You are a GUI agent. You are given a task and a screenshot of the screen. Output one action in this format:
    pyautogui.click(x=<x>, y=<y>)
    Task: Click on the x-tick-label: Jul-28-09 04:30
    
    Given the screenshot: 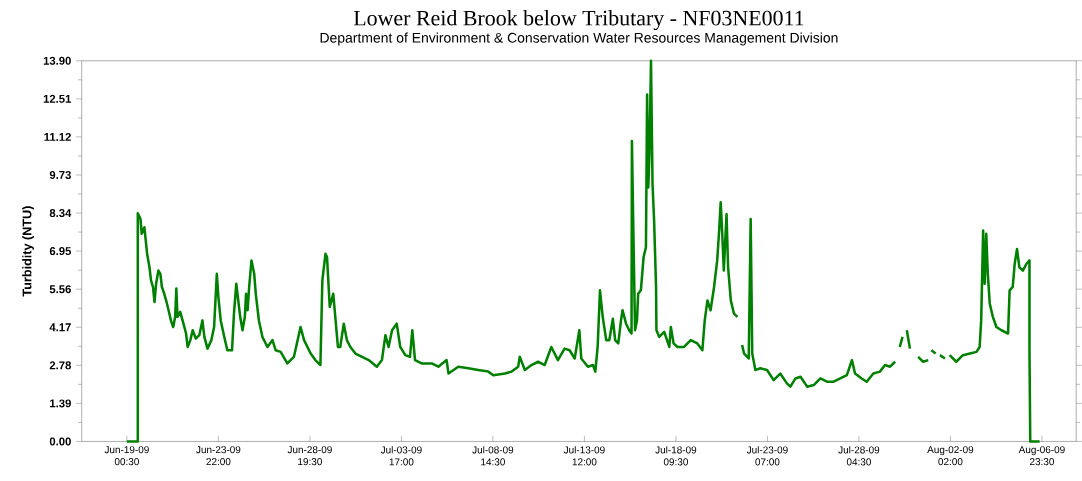 What is the action you would take?
    pyautogui.click(x=859, y=456)
    